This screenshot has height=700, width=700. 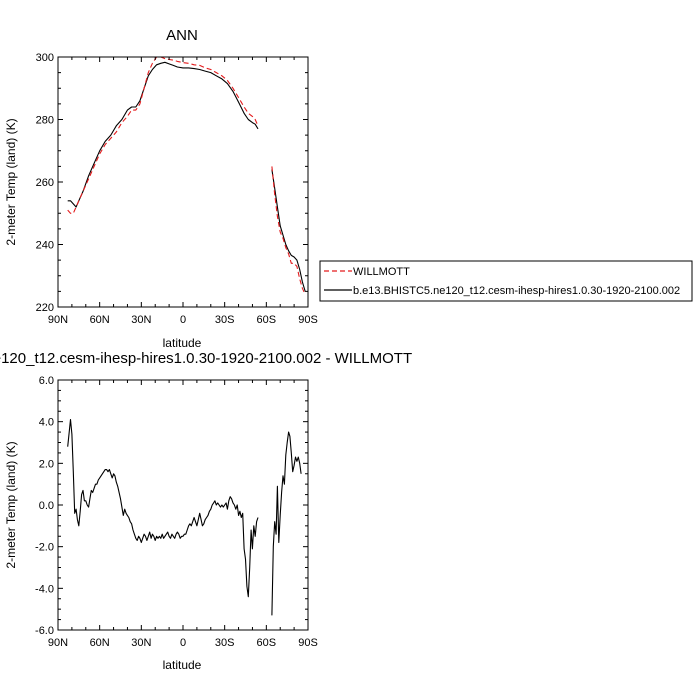 What do you see at coordinates (267, 320) in the screenshot?
I see `top-x-tick-label: 60S` at bounding box center [267, 320].